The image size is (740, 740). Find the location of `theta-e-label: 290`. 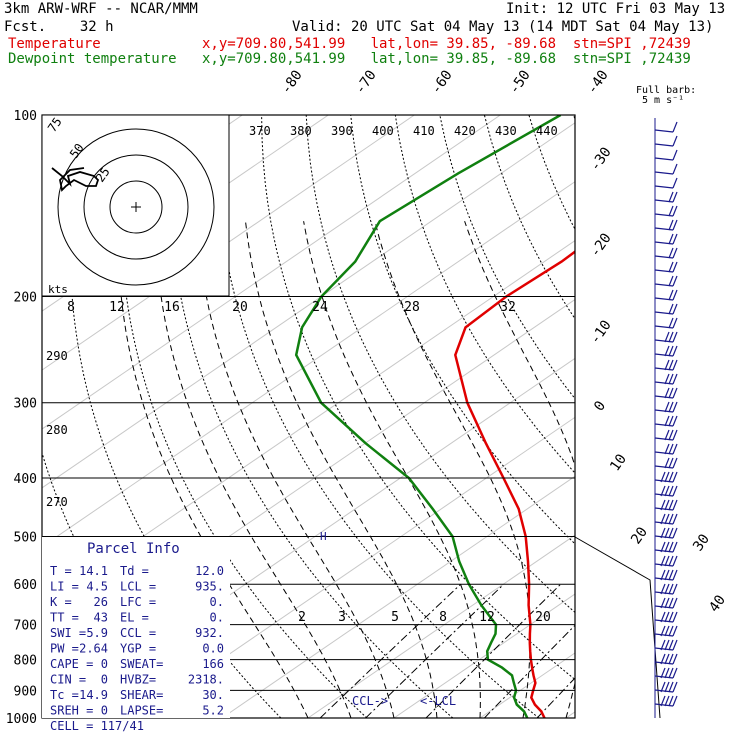

theta-e-label: 290 is located at coordinates (57, 356).